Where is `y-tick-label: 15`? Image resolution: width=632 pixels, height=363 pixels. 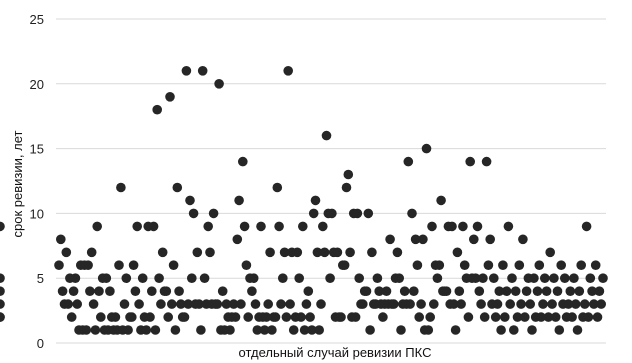 y-tick-label: 15 is located at coordinates (37, 149).